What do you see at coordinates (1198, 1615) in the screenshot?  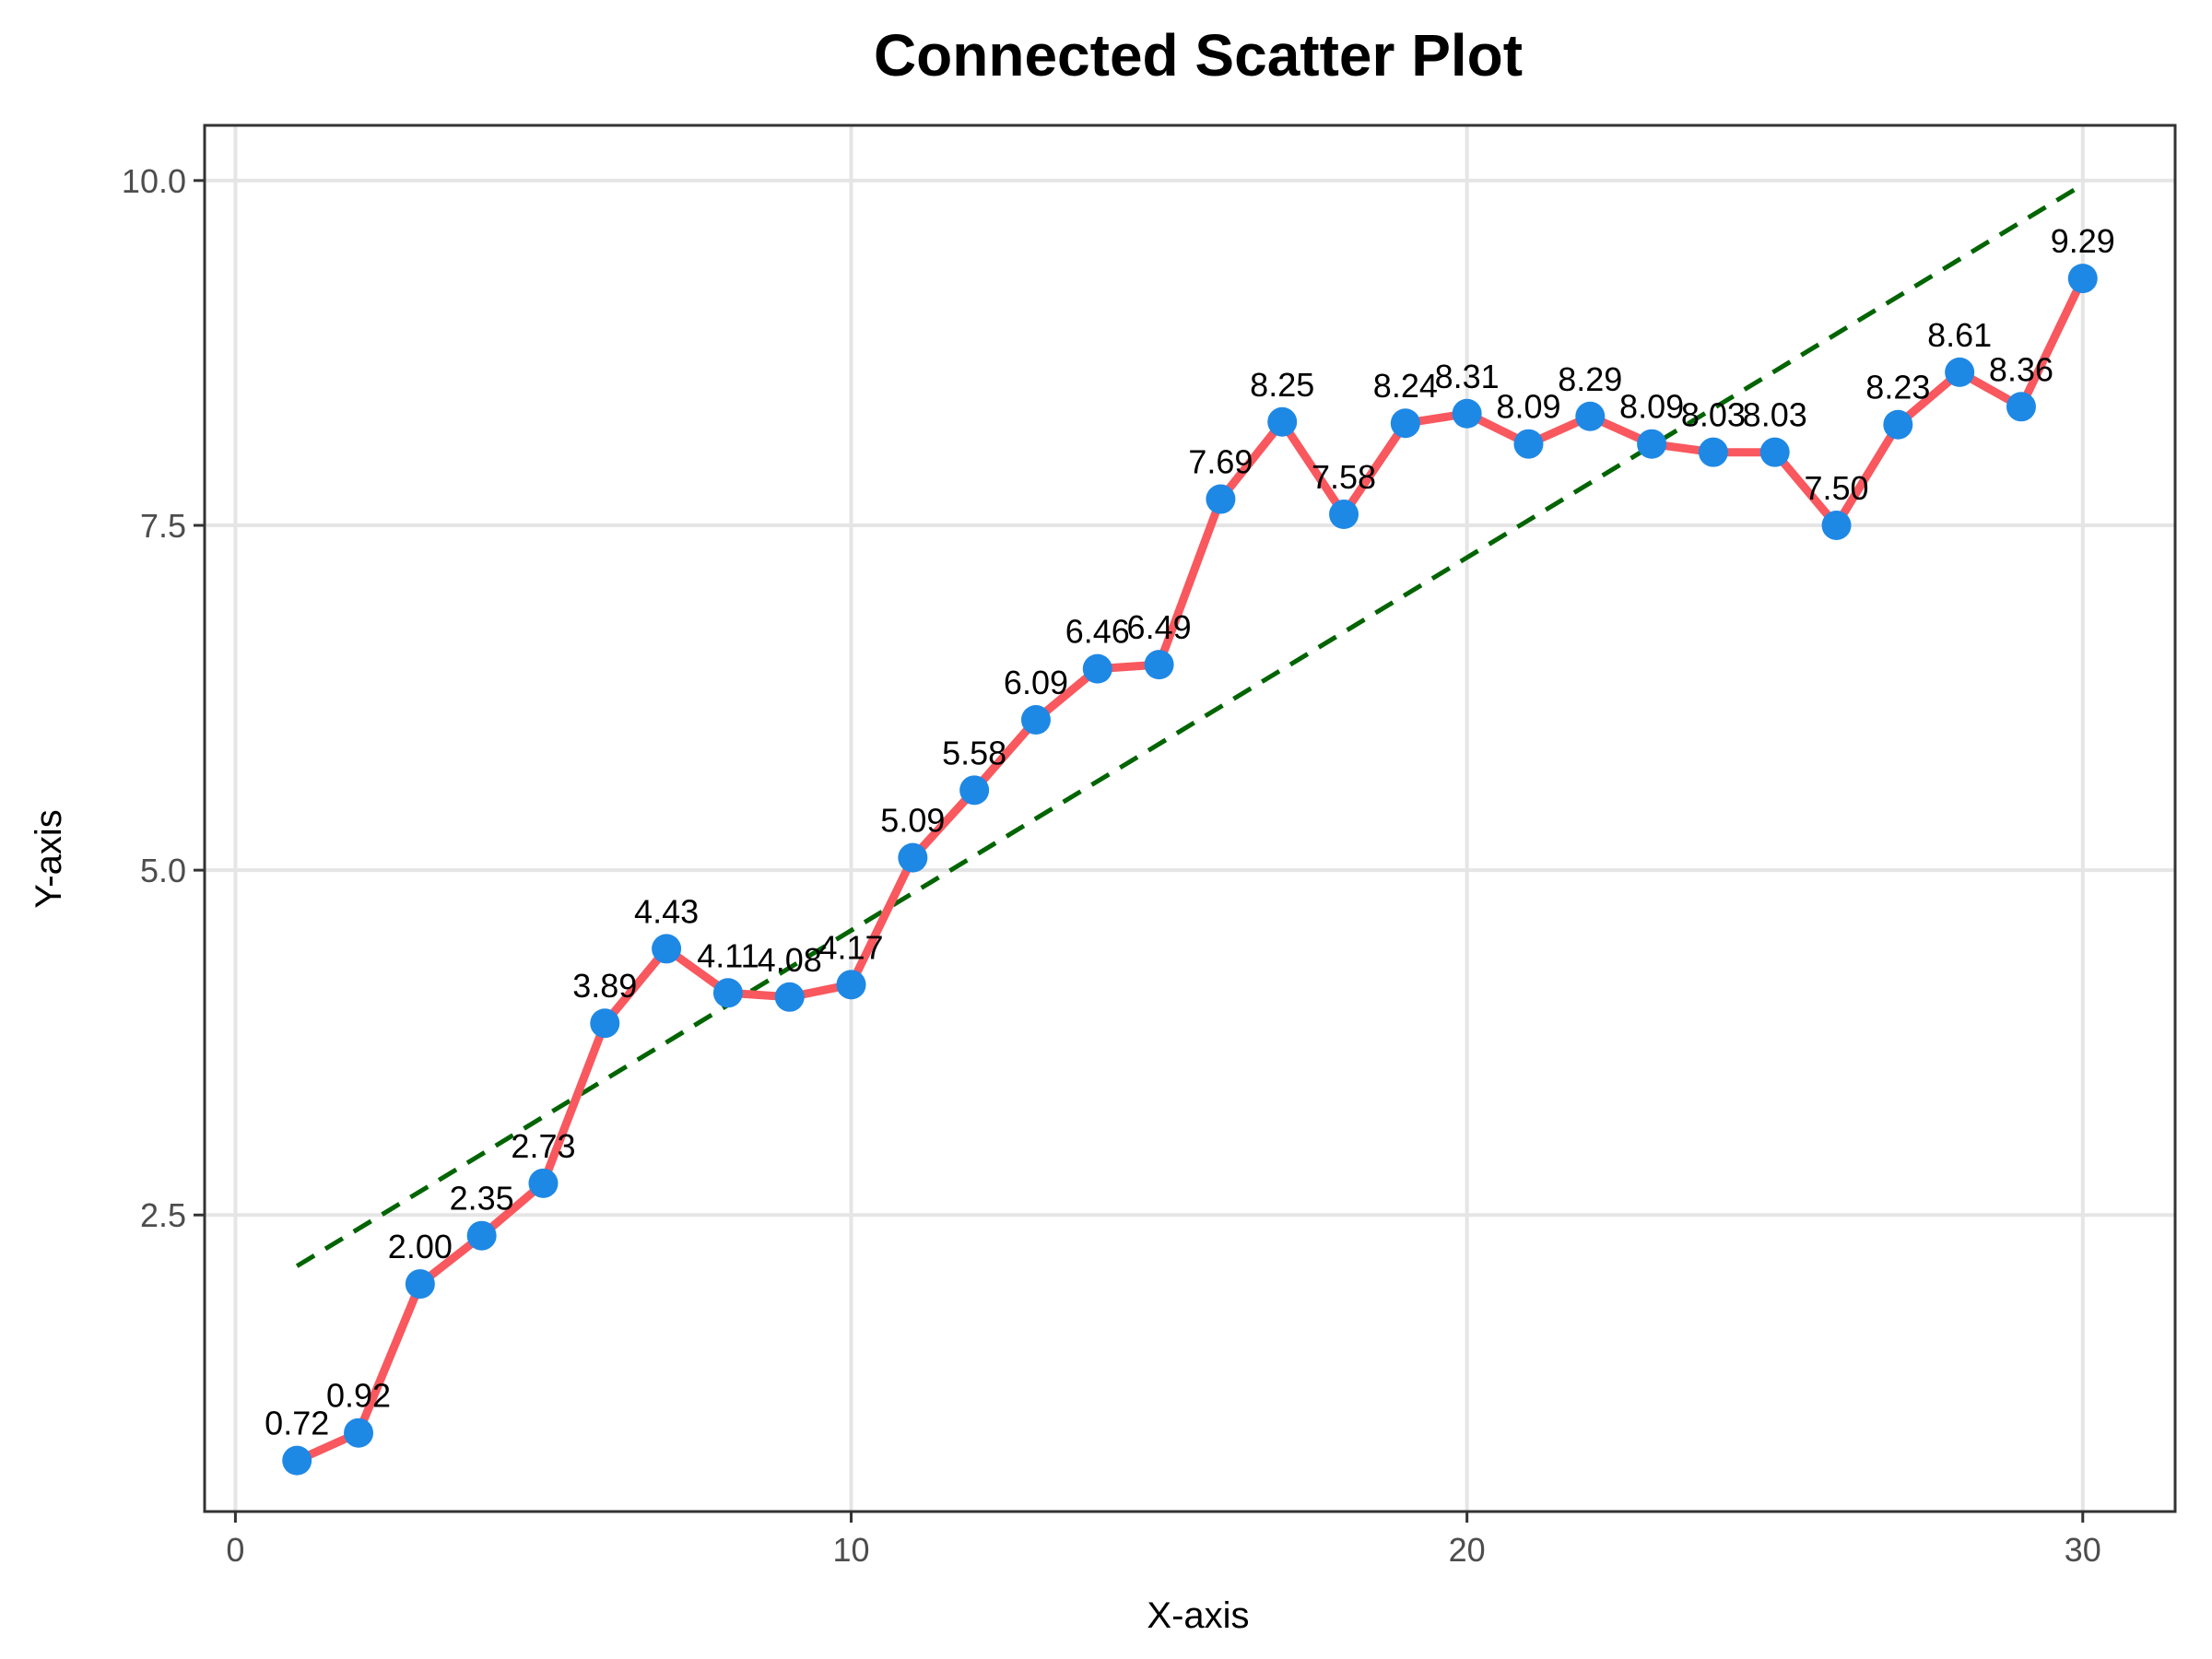 I see `x-axis-label: X-axis` at bounding box center [1198, 1615].